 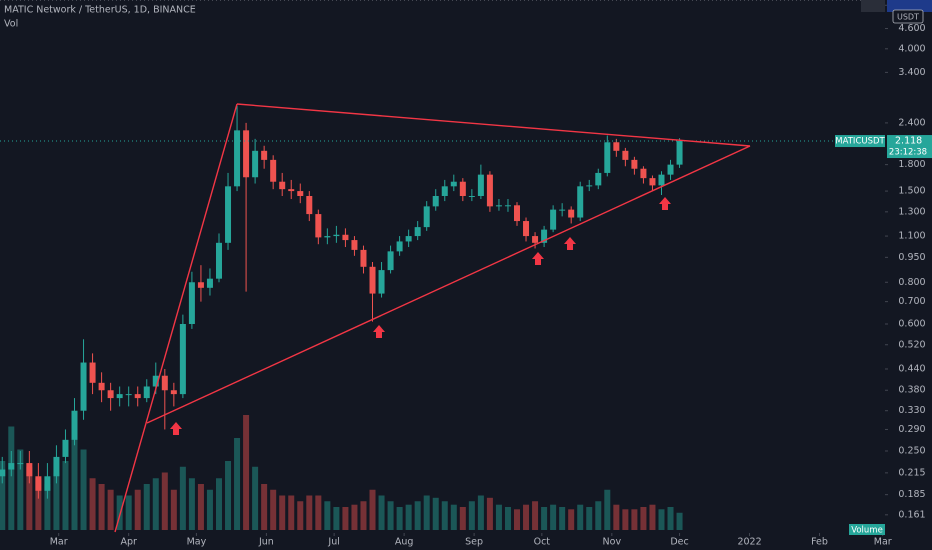 What do you see at coordinates (197, 542) in the screenshot?
I see `x-tick-label: May` at bounding box center [197, 542].